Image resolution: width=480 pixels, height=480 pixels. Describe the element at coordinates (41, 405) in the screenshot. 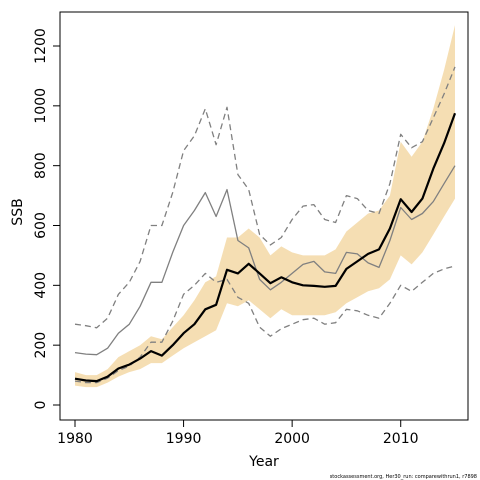

I see `y-tick-label: 0` at that location.